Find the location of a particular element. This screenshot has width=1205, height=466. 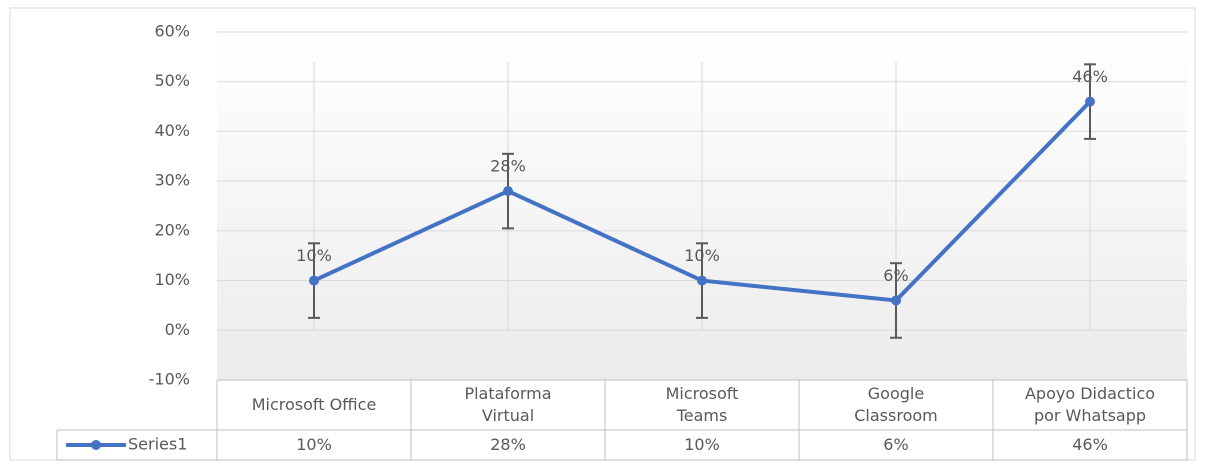

y-tick-label: 10% is located at coordinates (172, 279).